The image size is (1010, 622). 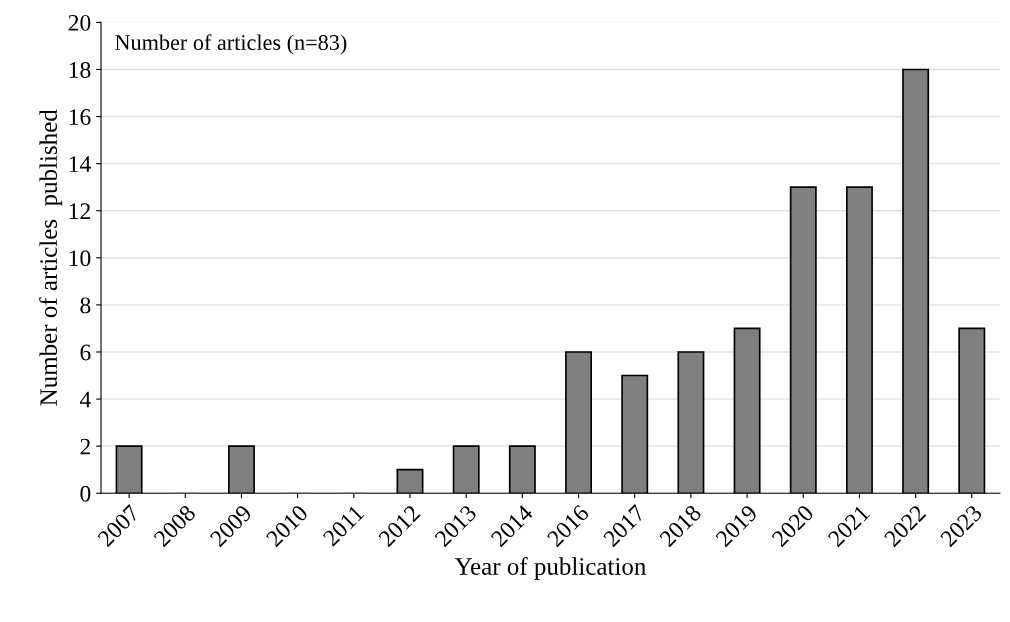 What do you see at coordinates (79, 22) in the screenshot?
I see `y-tick-label: 20` at bounding box center [79, 22].